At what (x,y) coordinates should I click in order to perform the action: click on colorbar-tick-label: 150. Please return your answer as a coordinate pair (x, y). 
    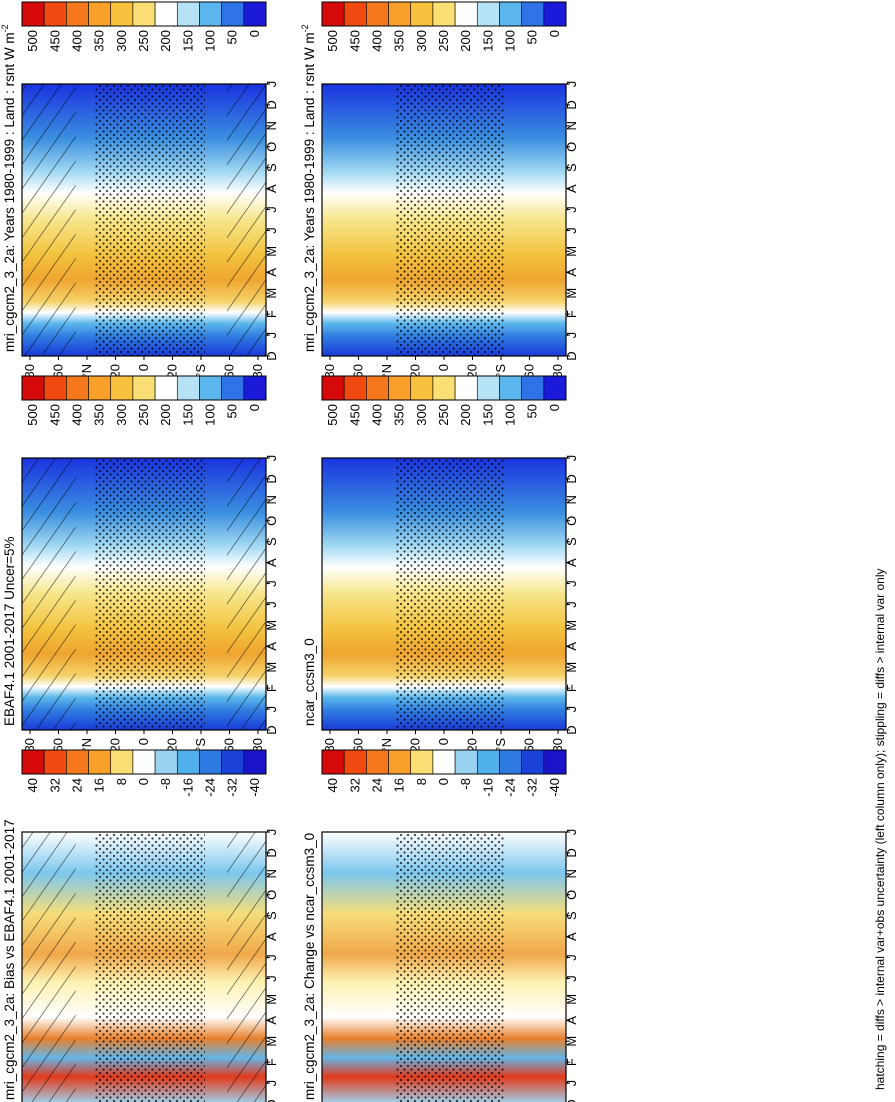
    Looking at the image, I should click on (187, 415).